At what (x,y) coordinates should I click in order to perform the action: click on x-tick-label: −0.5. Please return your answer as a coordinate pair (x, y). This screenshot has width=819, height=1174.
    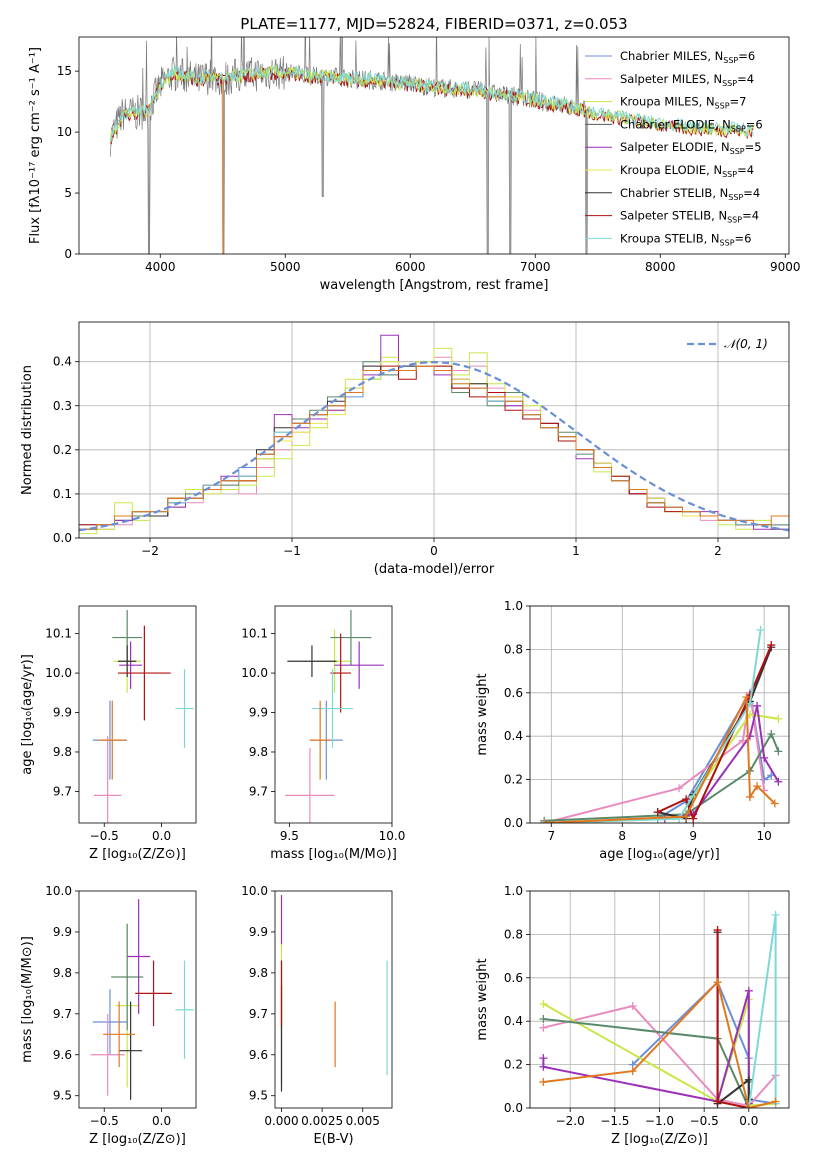
    Looking at the image, I should click on (704, 1121).